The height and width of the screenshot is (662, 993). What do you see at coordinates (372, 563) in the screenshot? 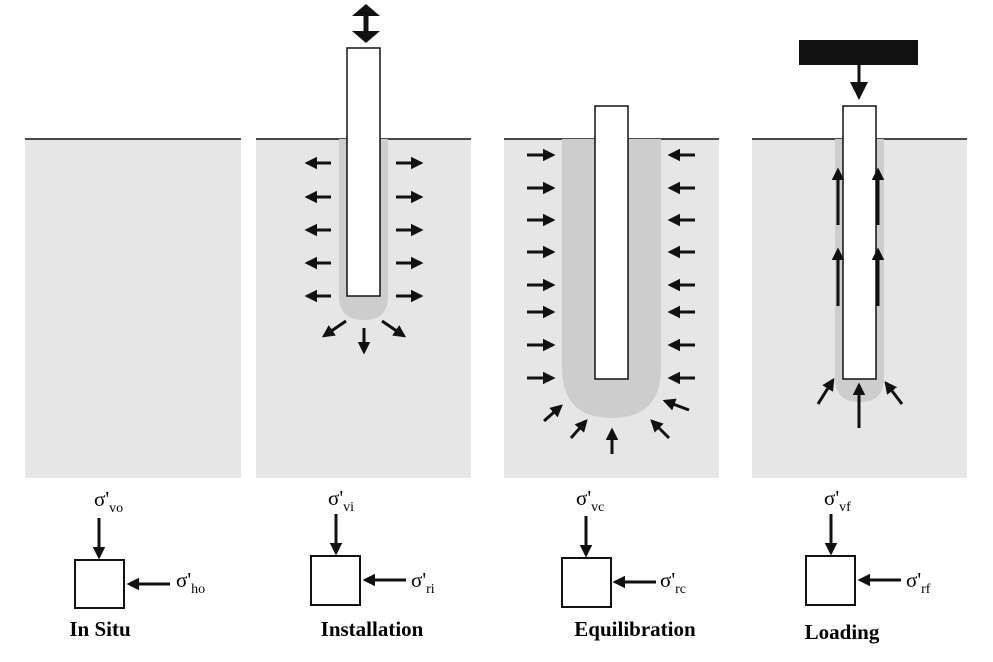
I see `stress-element-installation: σ'vi σ'ri Installation` at bounding box center [372, 563].